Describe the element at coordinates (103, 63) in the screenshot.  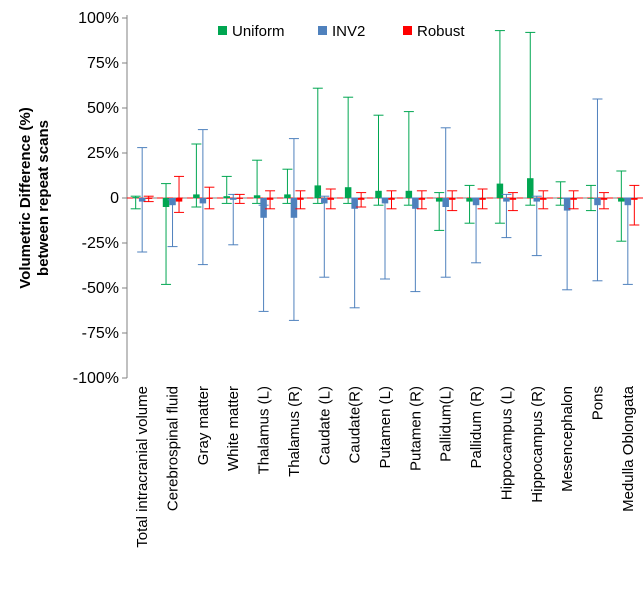
I see `y-tick-label: 75%` at that location.